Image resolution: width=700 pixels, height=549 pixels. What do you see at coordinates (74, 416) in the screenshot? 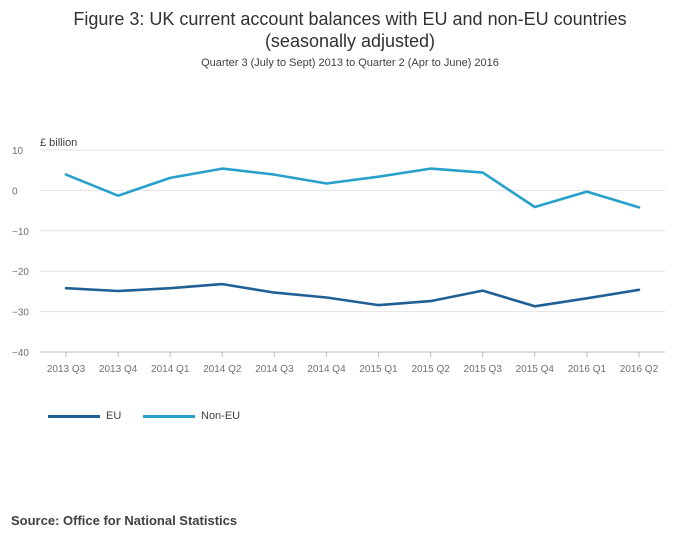
I see `legend-swatch-eu` at bounding box center [74, 416].